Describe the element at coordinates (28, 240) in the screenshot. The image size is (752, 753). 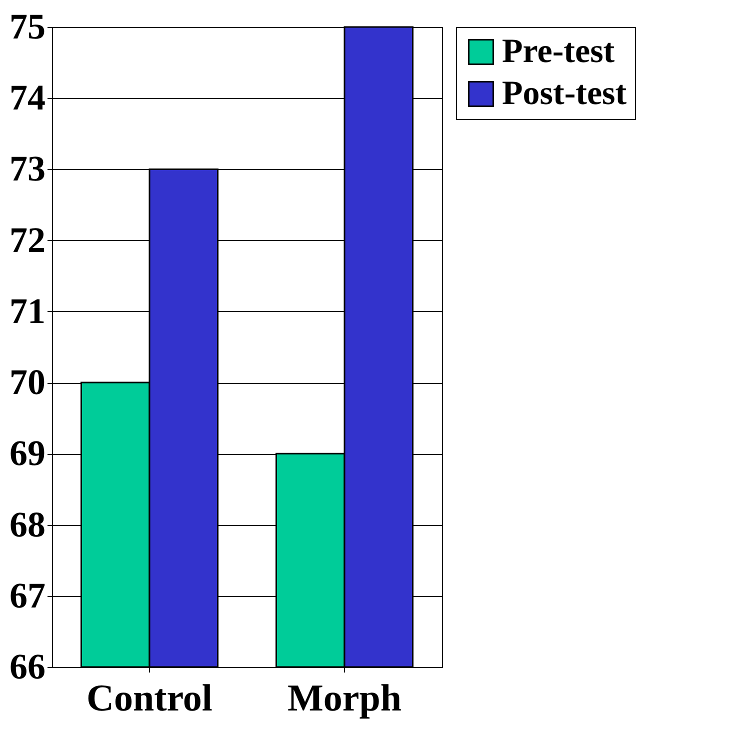
I see `y-tick-label: 72` at that location.